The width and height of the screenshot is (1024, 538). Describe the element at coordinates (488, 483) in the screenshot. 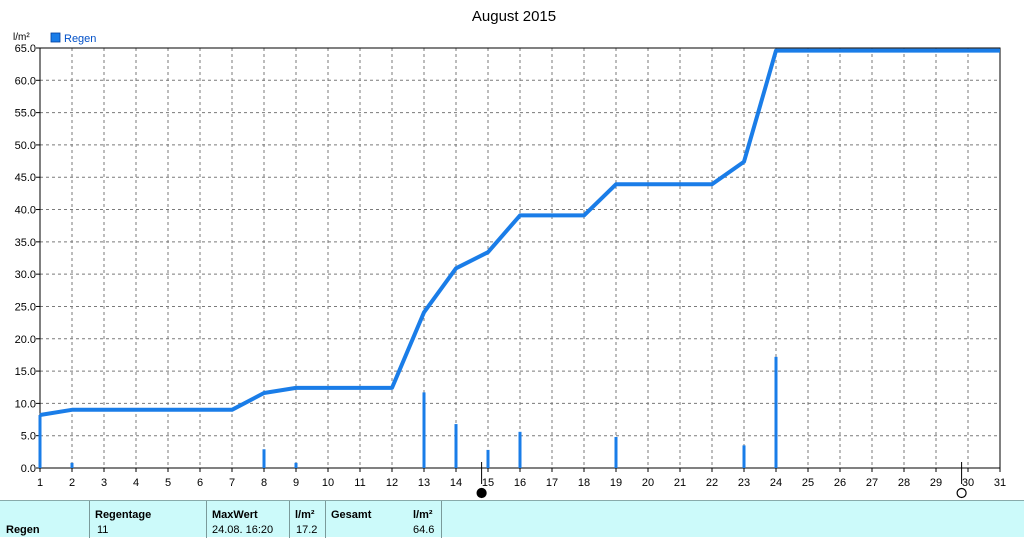

I see `x-tick-label: 15` at that location.